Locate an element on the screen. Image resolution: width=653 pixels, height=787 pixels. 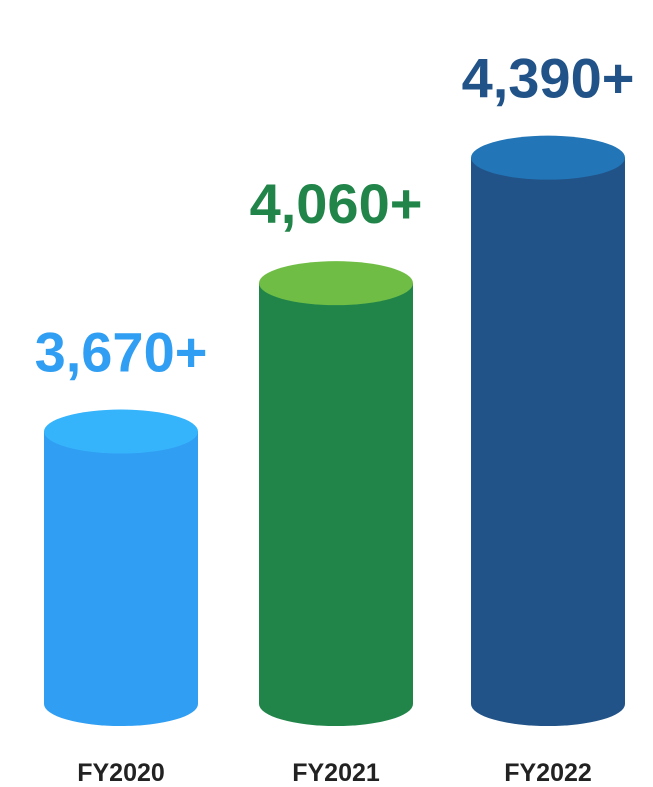
data-label: 4,390+ is located at coordinates (548, 78).